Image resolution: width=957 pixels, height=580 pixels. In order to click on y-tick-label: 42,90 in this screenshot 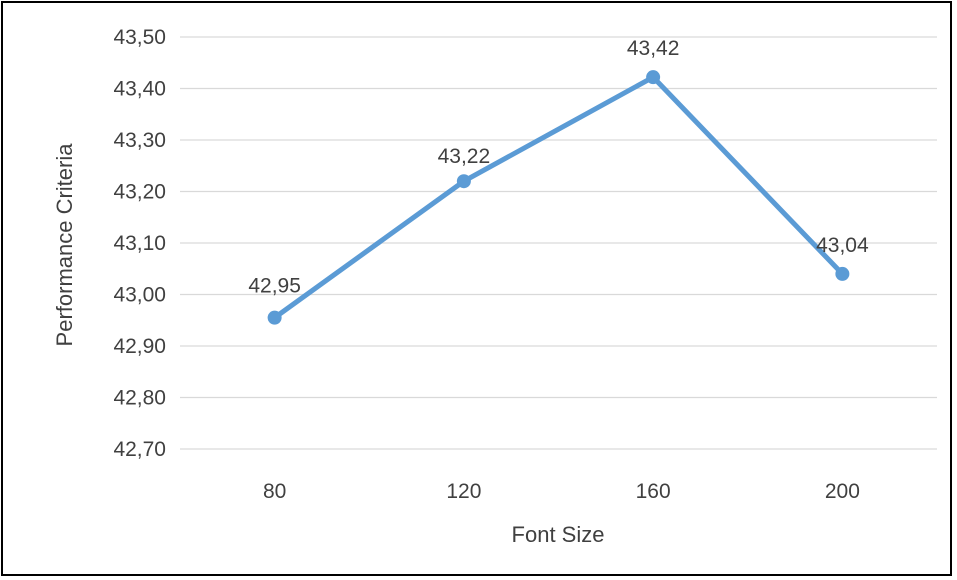, I will do `click(139, 346)`.